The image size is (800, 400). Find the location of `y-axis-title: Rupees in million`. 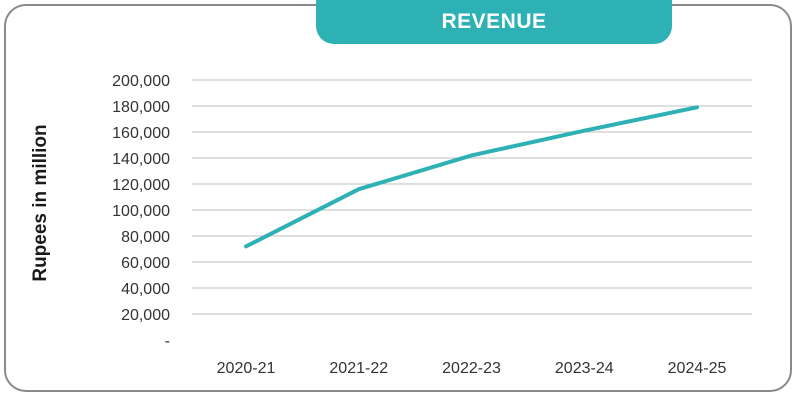

y-axis-title: Rupees in million is located at coordinates (40, 202).